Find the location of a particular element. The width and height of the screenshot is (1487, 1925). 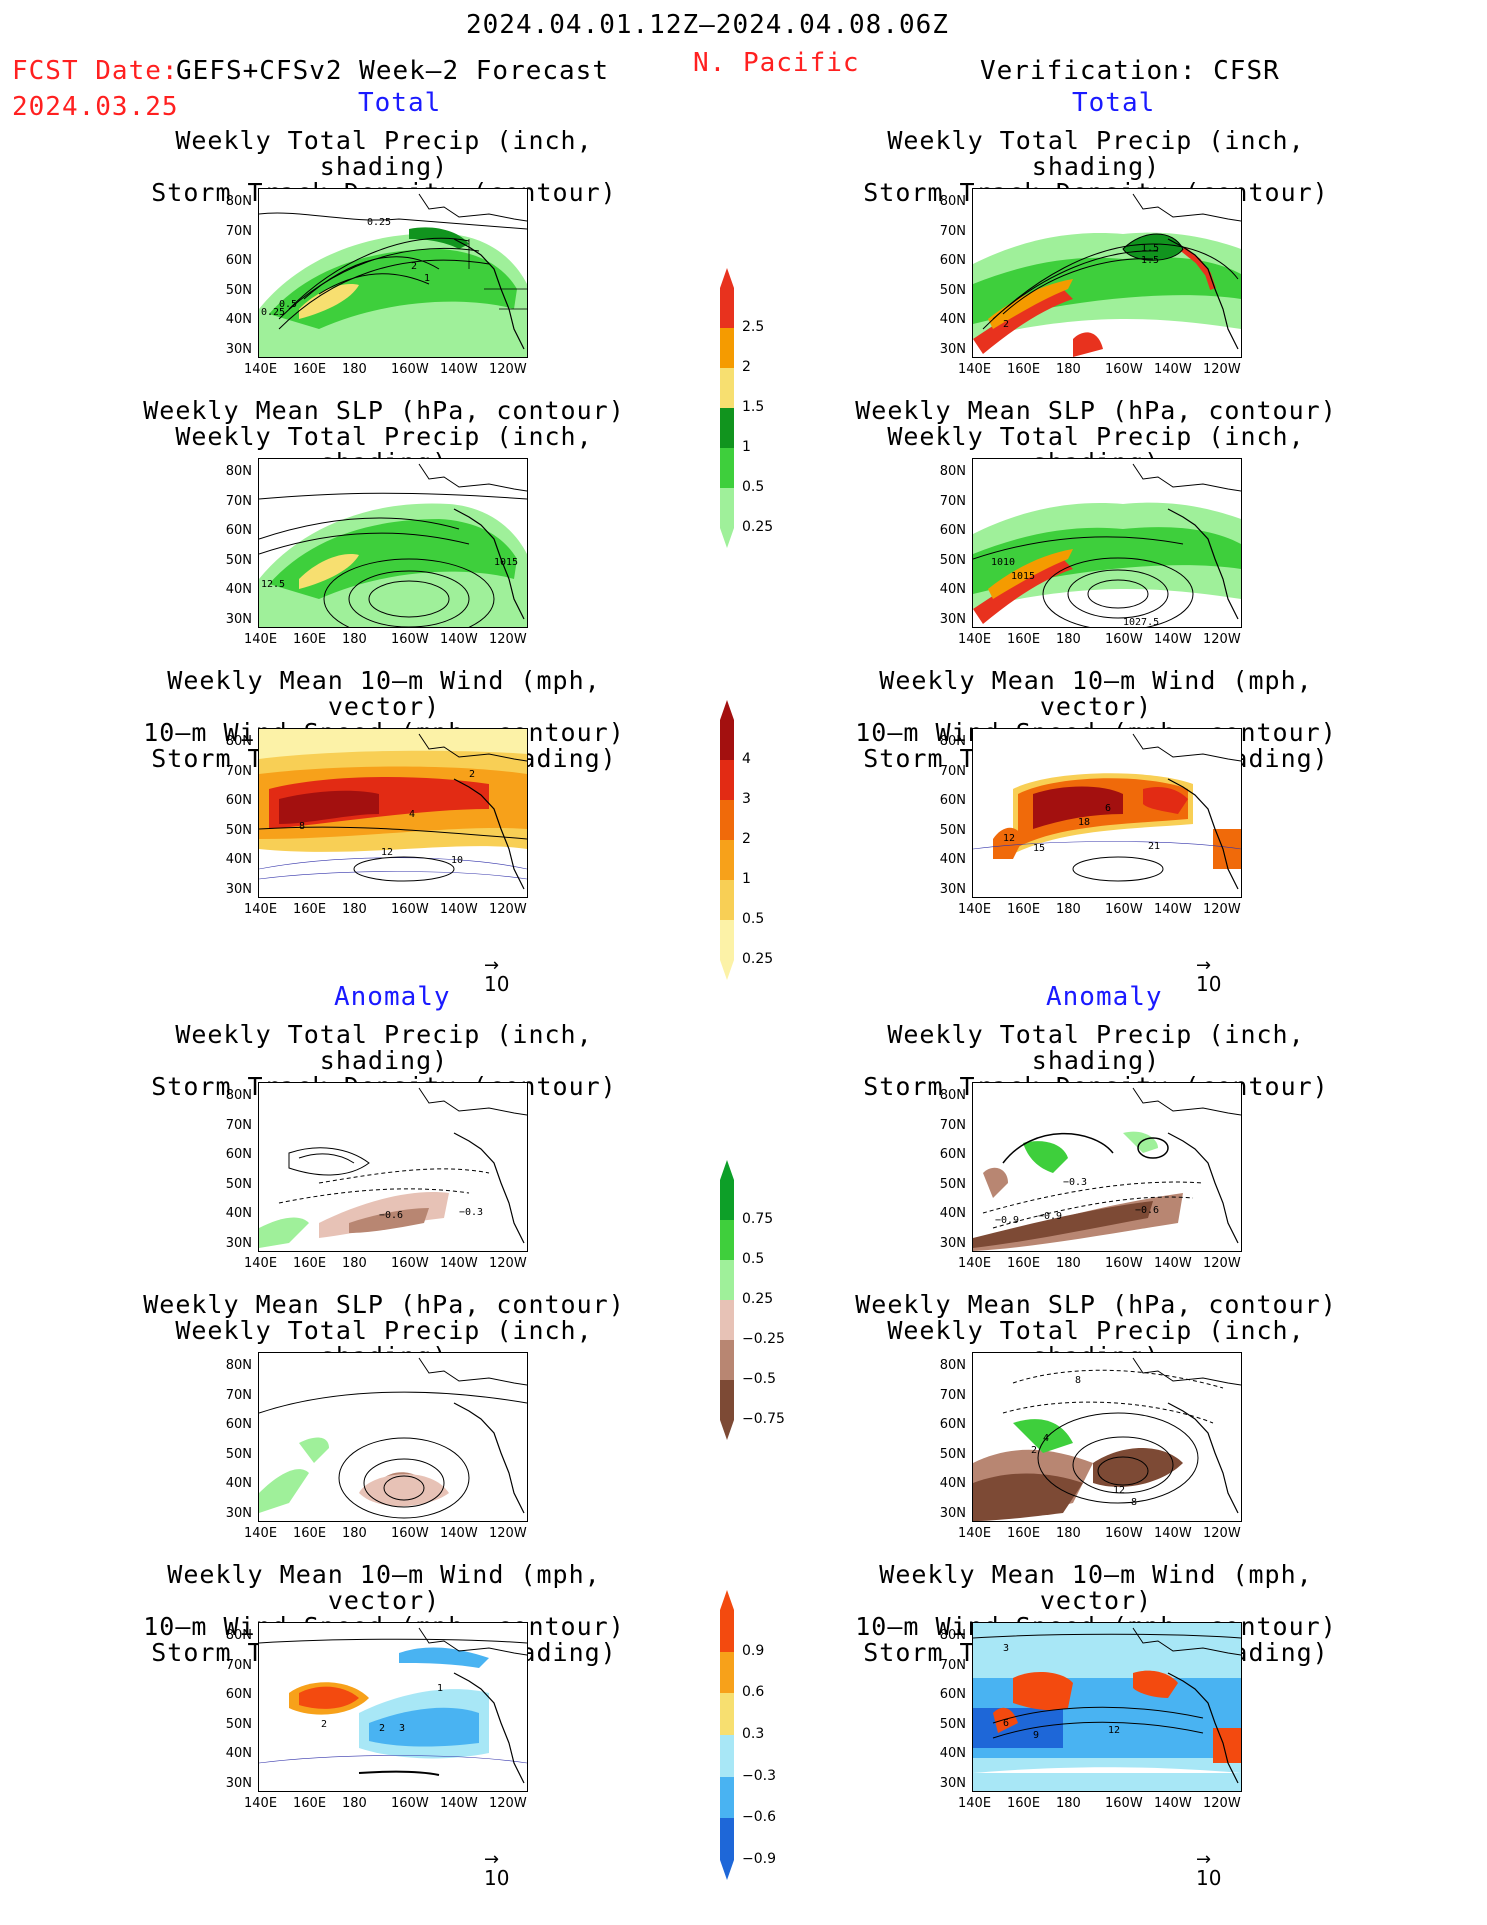

vector-ref-l3: → 10 is located at coordinates (497, 976).